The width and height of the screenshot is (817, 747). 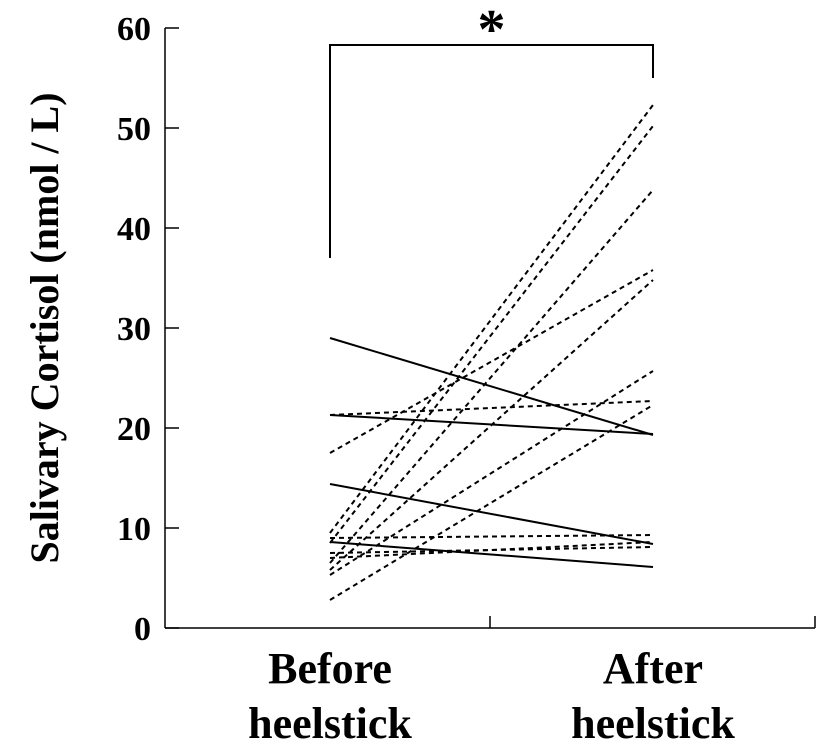 What do you see at coordinates (491, 514) in the screenshot?
I see `series-line-3-solid` at bounding box center [491, 514].